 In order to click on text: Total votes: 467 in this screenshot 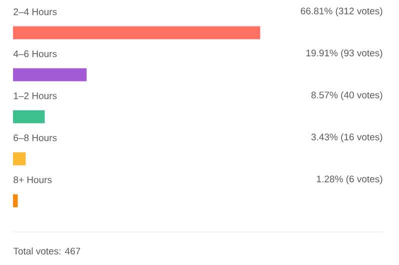, I will do `click(46, 250)`.